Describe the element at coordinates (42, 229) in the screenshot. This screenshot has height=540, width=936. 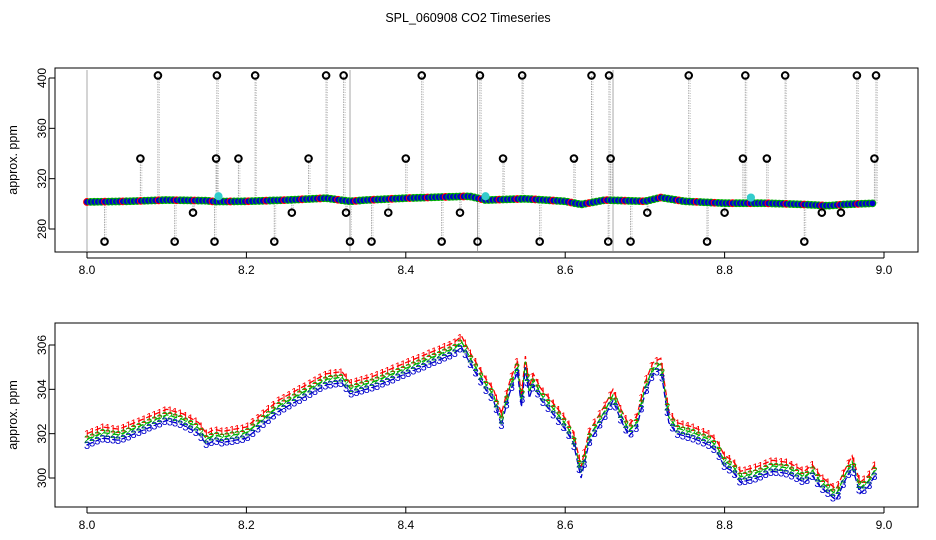
I see `top-y-tick-label: 280` at that location.